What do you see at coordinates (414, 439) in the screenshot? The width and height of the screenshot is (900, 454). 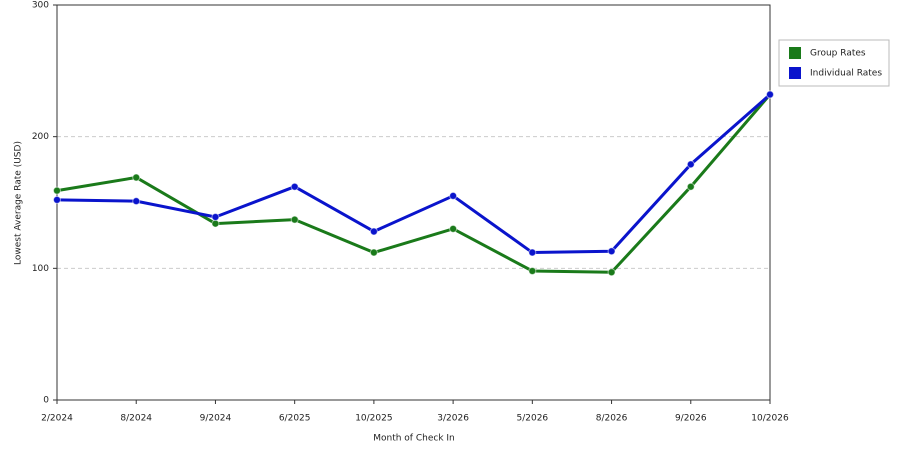 I see `x-axis-label: Month of Check In` at bounding box center [414, 439].